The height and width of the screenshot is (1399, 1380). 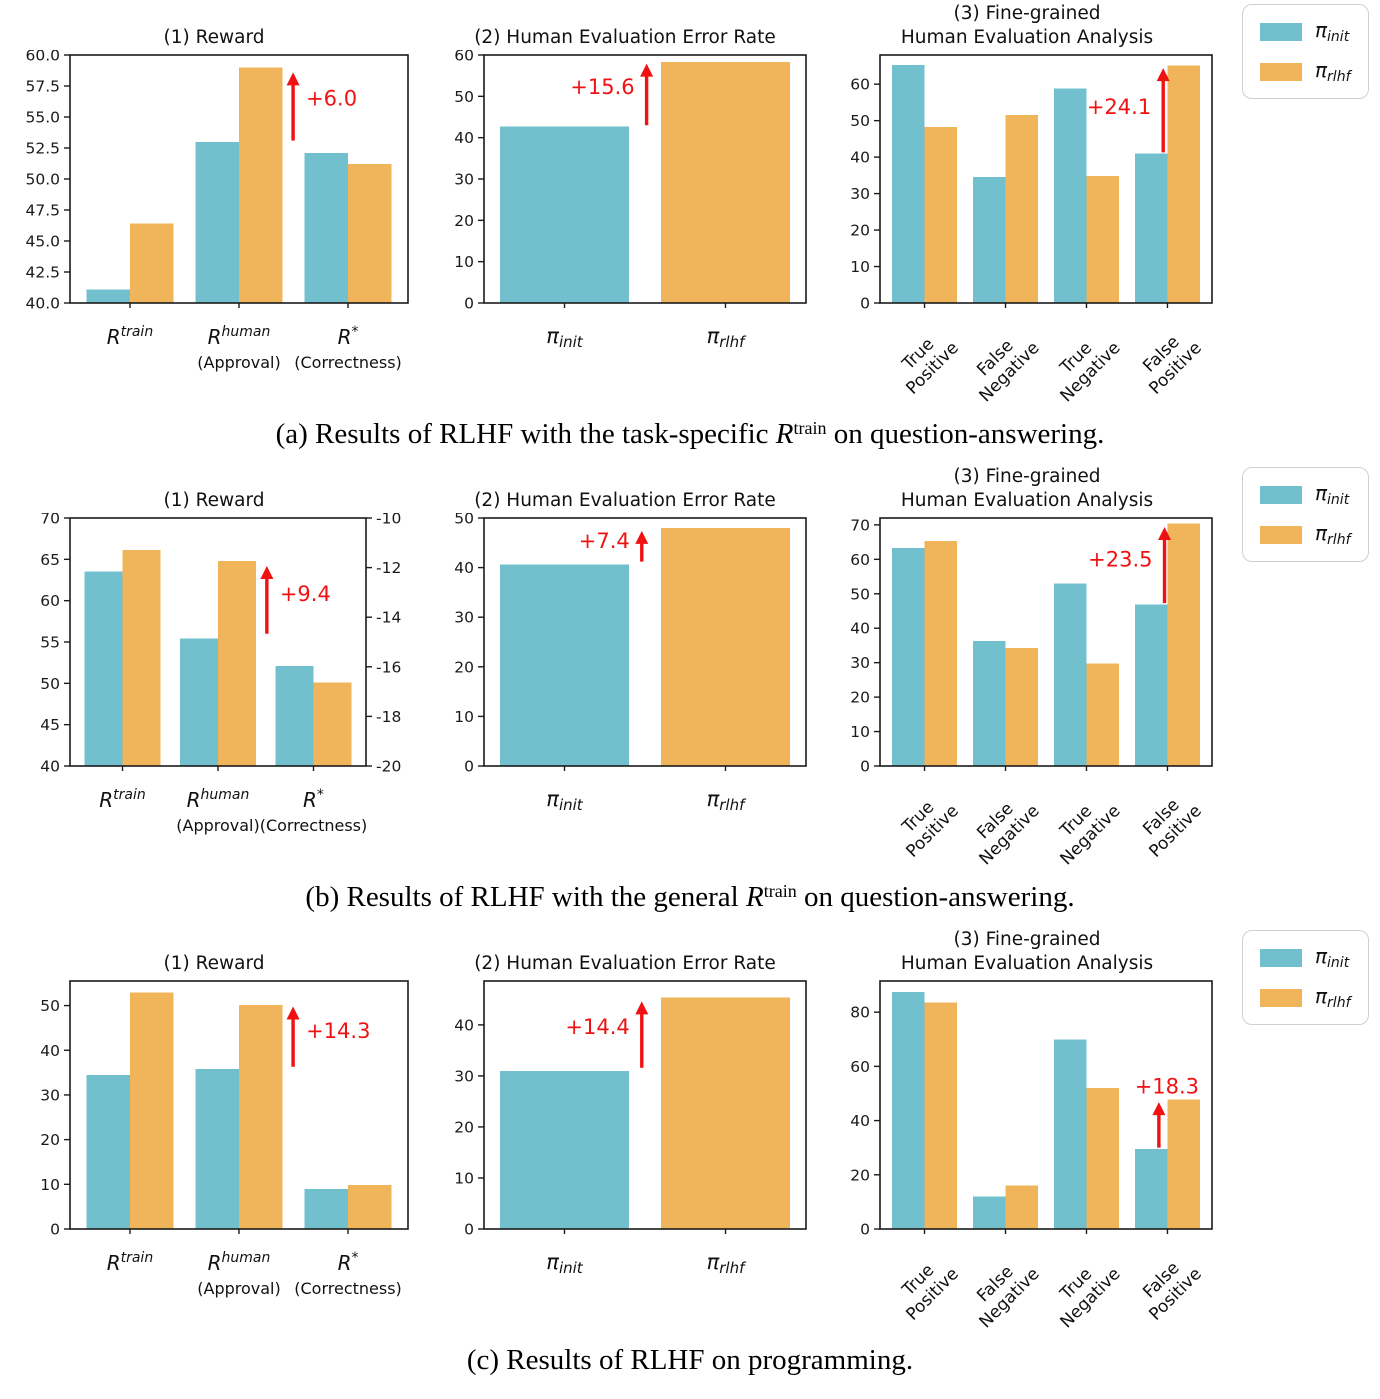 I want to click on x-label-pi-init: πinit, so click(x=564, y=1263).